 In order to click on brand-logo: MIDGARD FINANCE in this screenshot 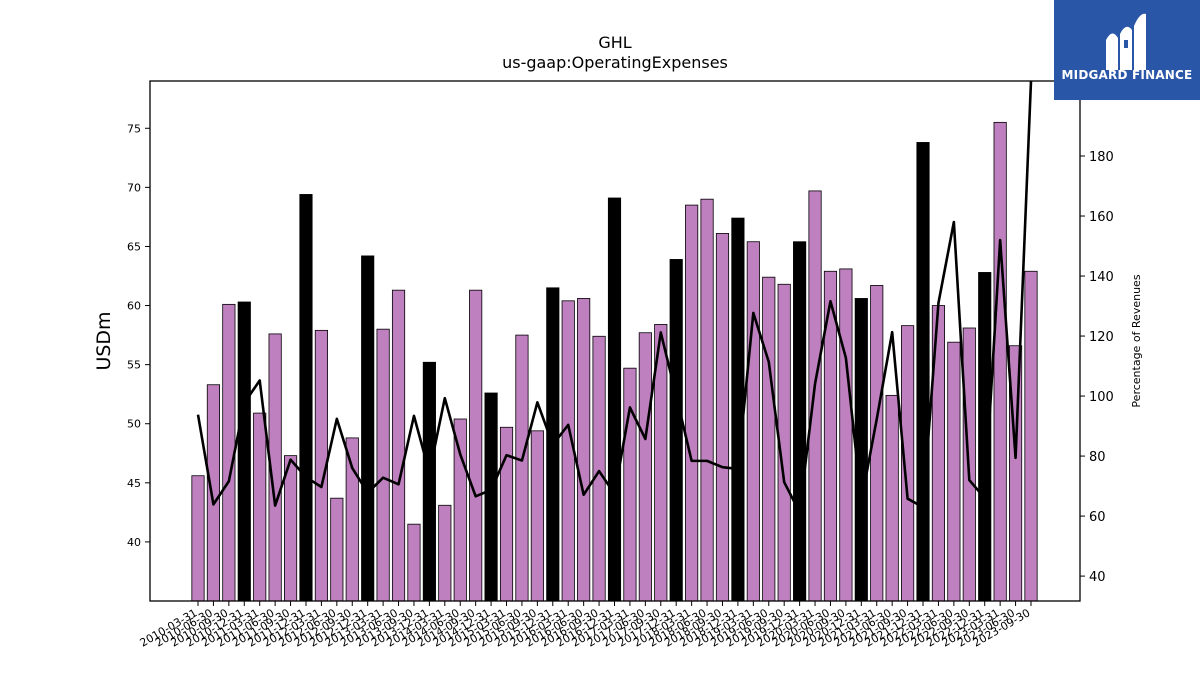, I will do `click(1127, 50)`.